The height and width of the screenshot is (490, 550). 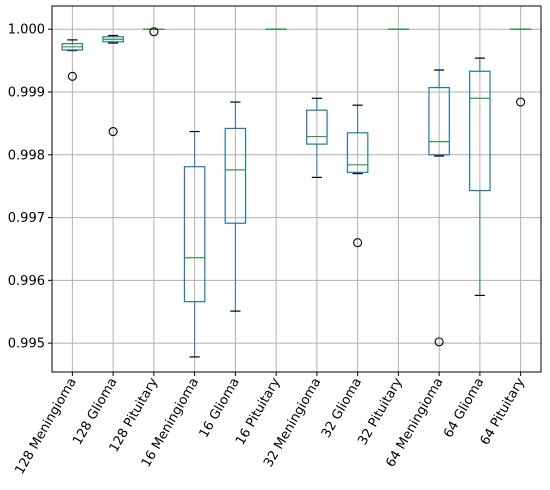 What do you see at coordinates (26, 93) in the screenshot?
I see `y-tick-label: 0.999` at bounding box center [26, 93].